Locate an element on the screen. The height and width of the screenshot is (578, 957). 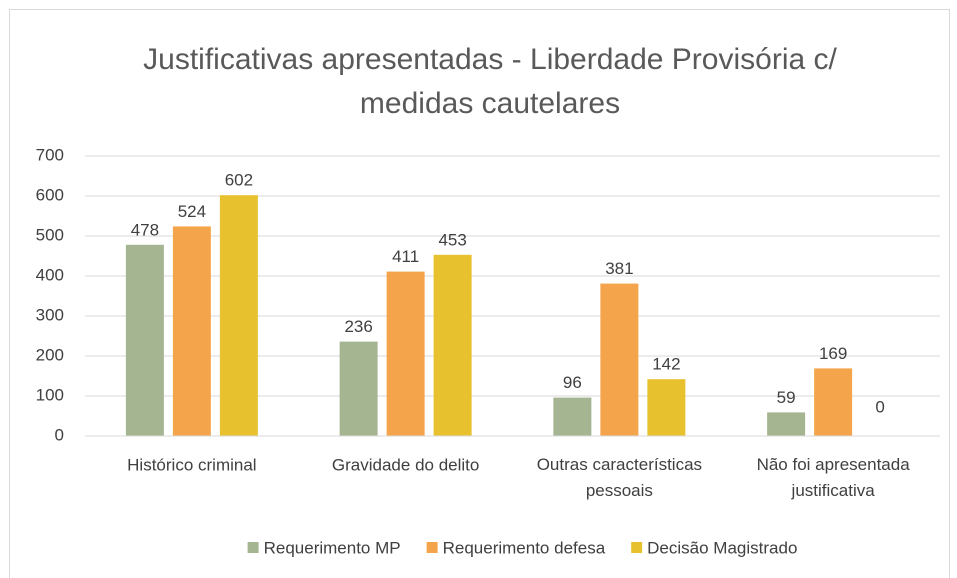
y-tick-label: 500 is located at coordinates (50, 234).